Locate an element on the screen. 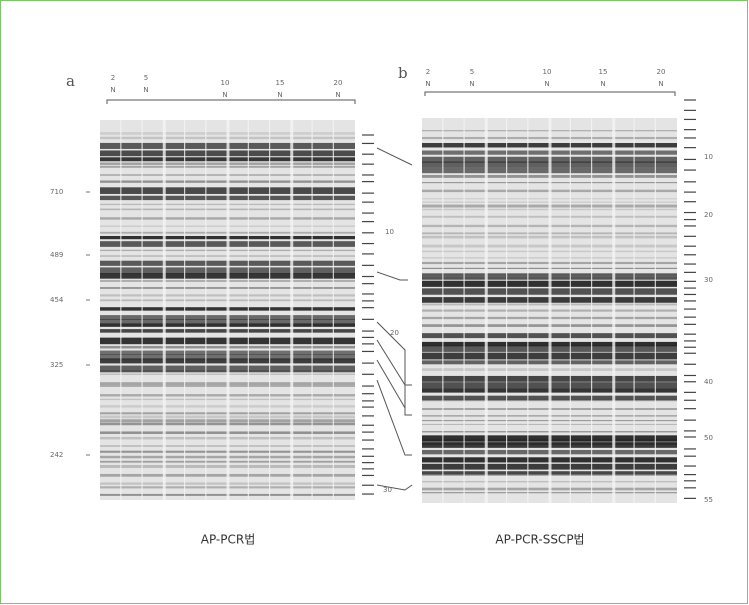 Image resolution: width=749 pixels, height=605 pixels. size-marker: 454 is located at coordinates (57, 300).